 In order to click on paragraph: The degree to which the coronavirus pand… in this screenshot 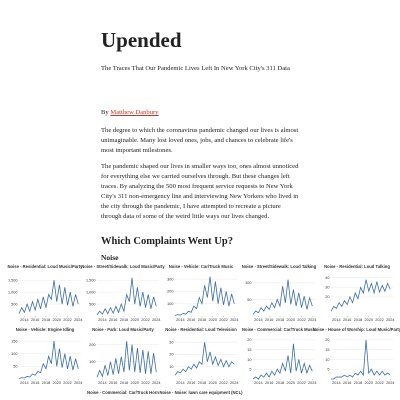, I will do `click(200, 140)`.